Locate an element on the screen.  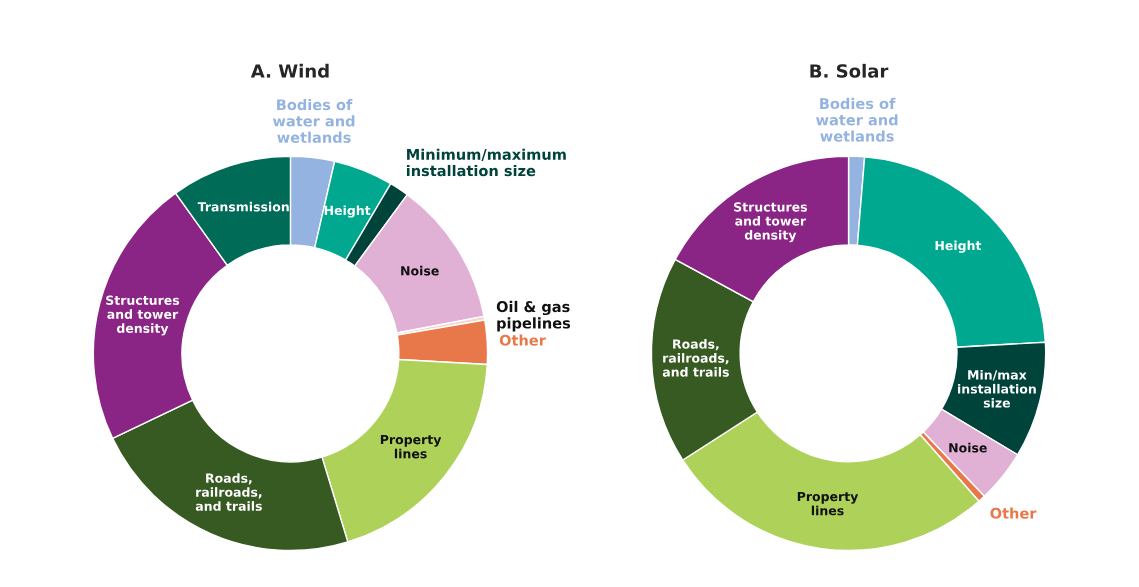
chart-title: B. Solar is located at coordinates (849, 70).